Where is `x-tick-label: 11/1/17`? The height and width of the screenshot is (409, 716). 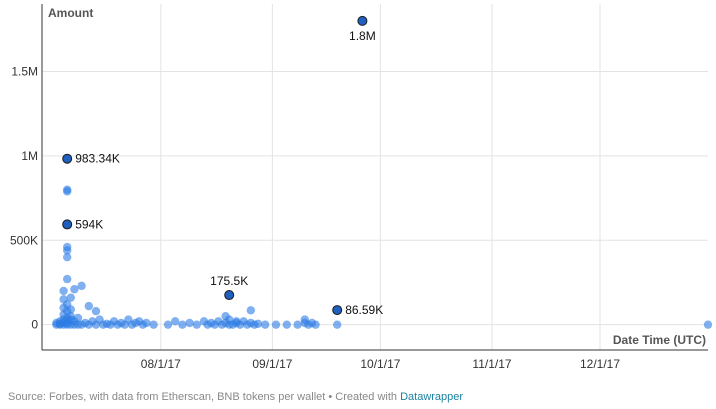
x-tick-label: 11/1/17 is located at coordinates (491, 364).